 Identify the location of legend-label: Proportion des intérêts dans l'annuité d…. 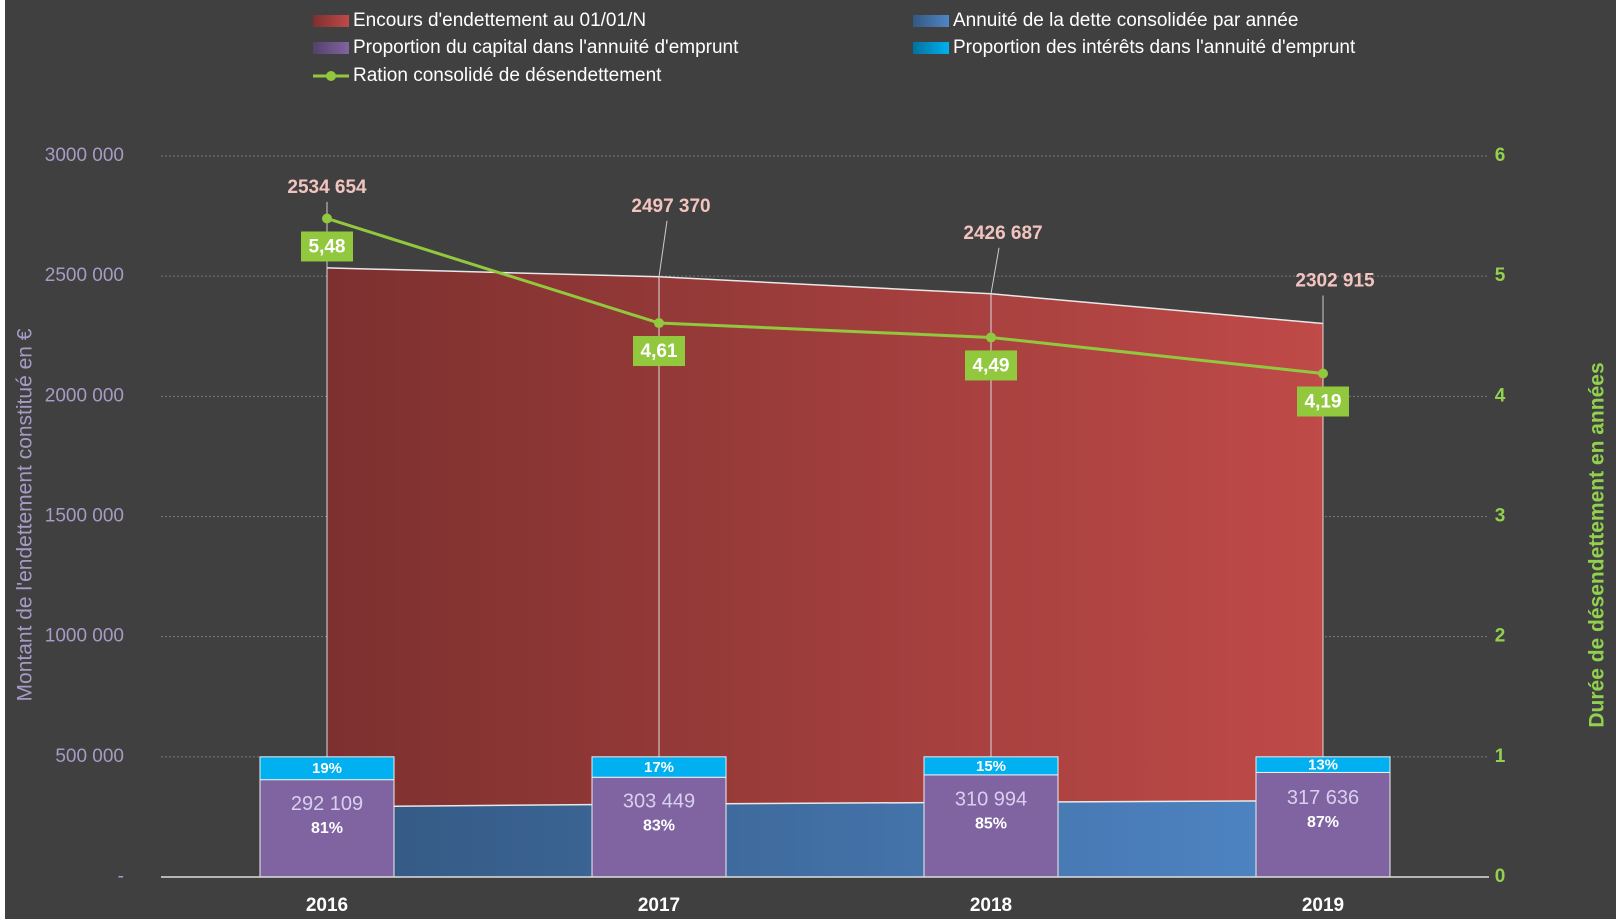
(1154, 47).